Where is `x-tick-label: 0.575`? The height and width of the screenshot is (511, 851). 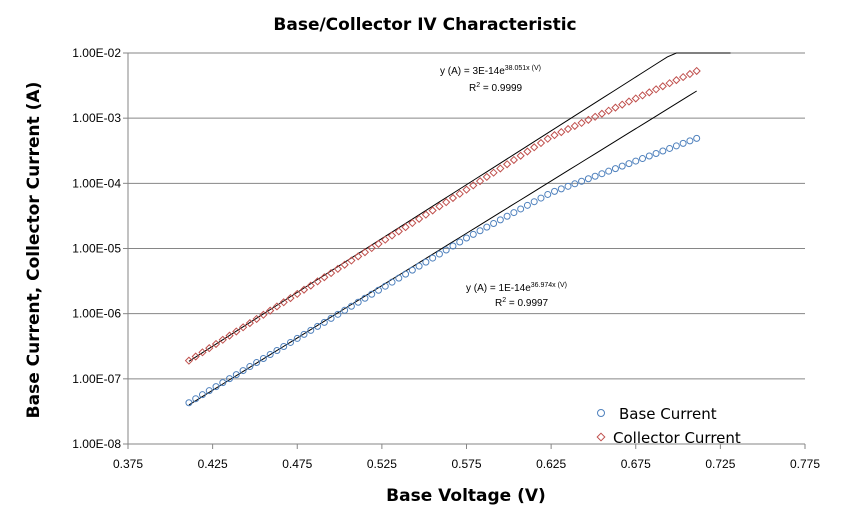
x-tick-label: 0.575 is located at coordinates (466, 464).